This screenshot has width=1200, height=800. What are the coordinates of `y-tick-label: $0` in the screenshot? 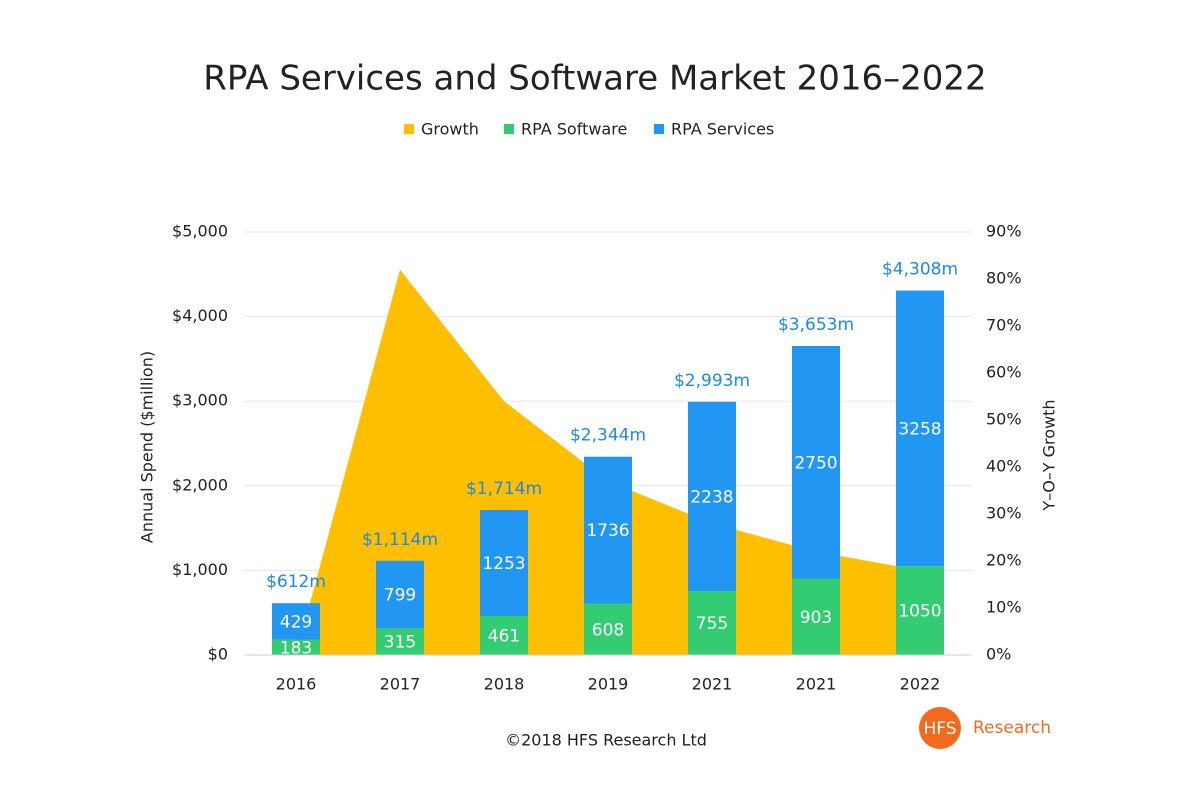 It's located at (218, 654).